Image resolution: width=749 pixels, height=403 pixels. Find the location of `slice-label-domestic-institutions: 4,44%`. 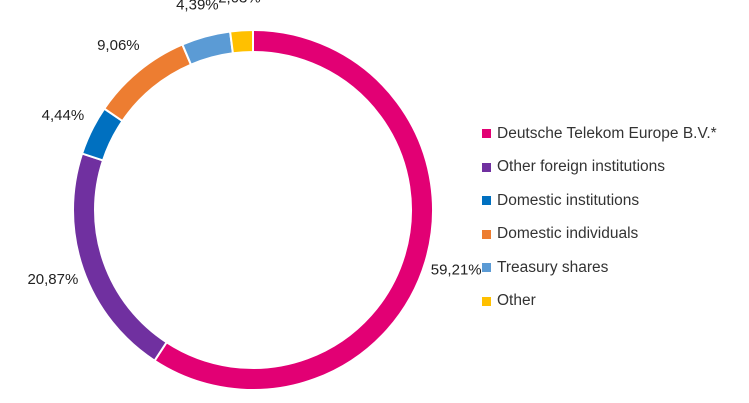

slice-label-domestic-institutions: 4,44% is located at coordinates (63, 115).